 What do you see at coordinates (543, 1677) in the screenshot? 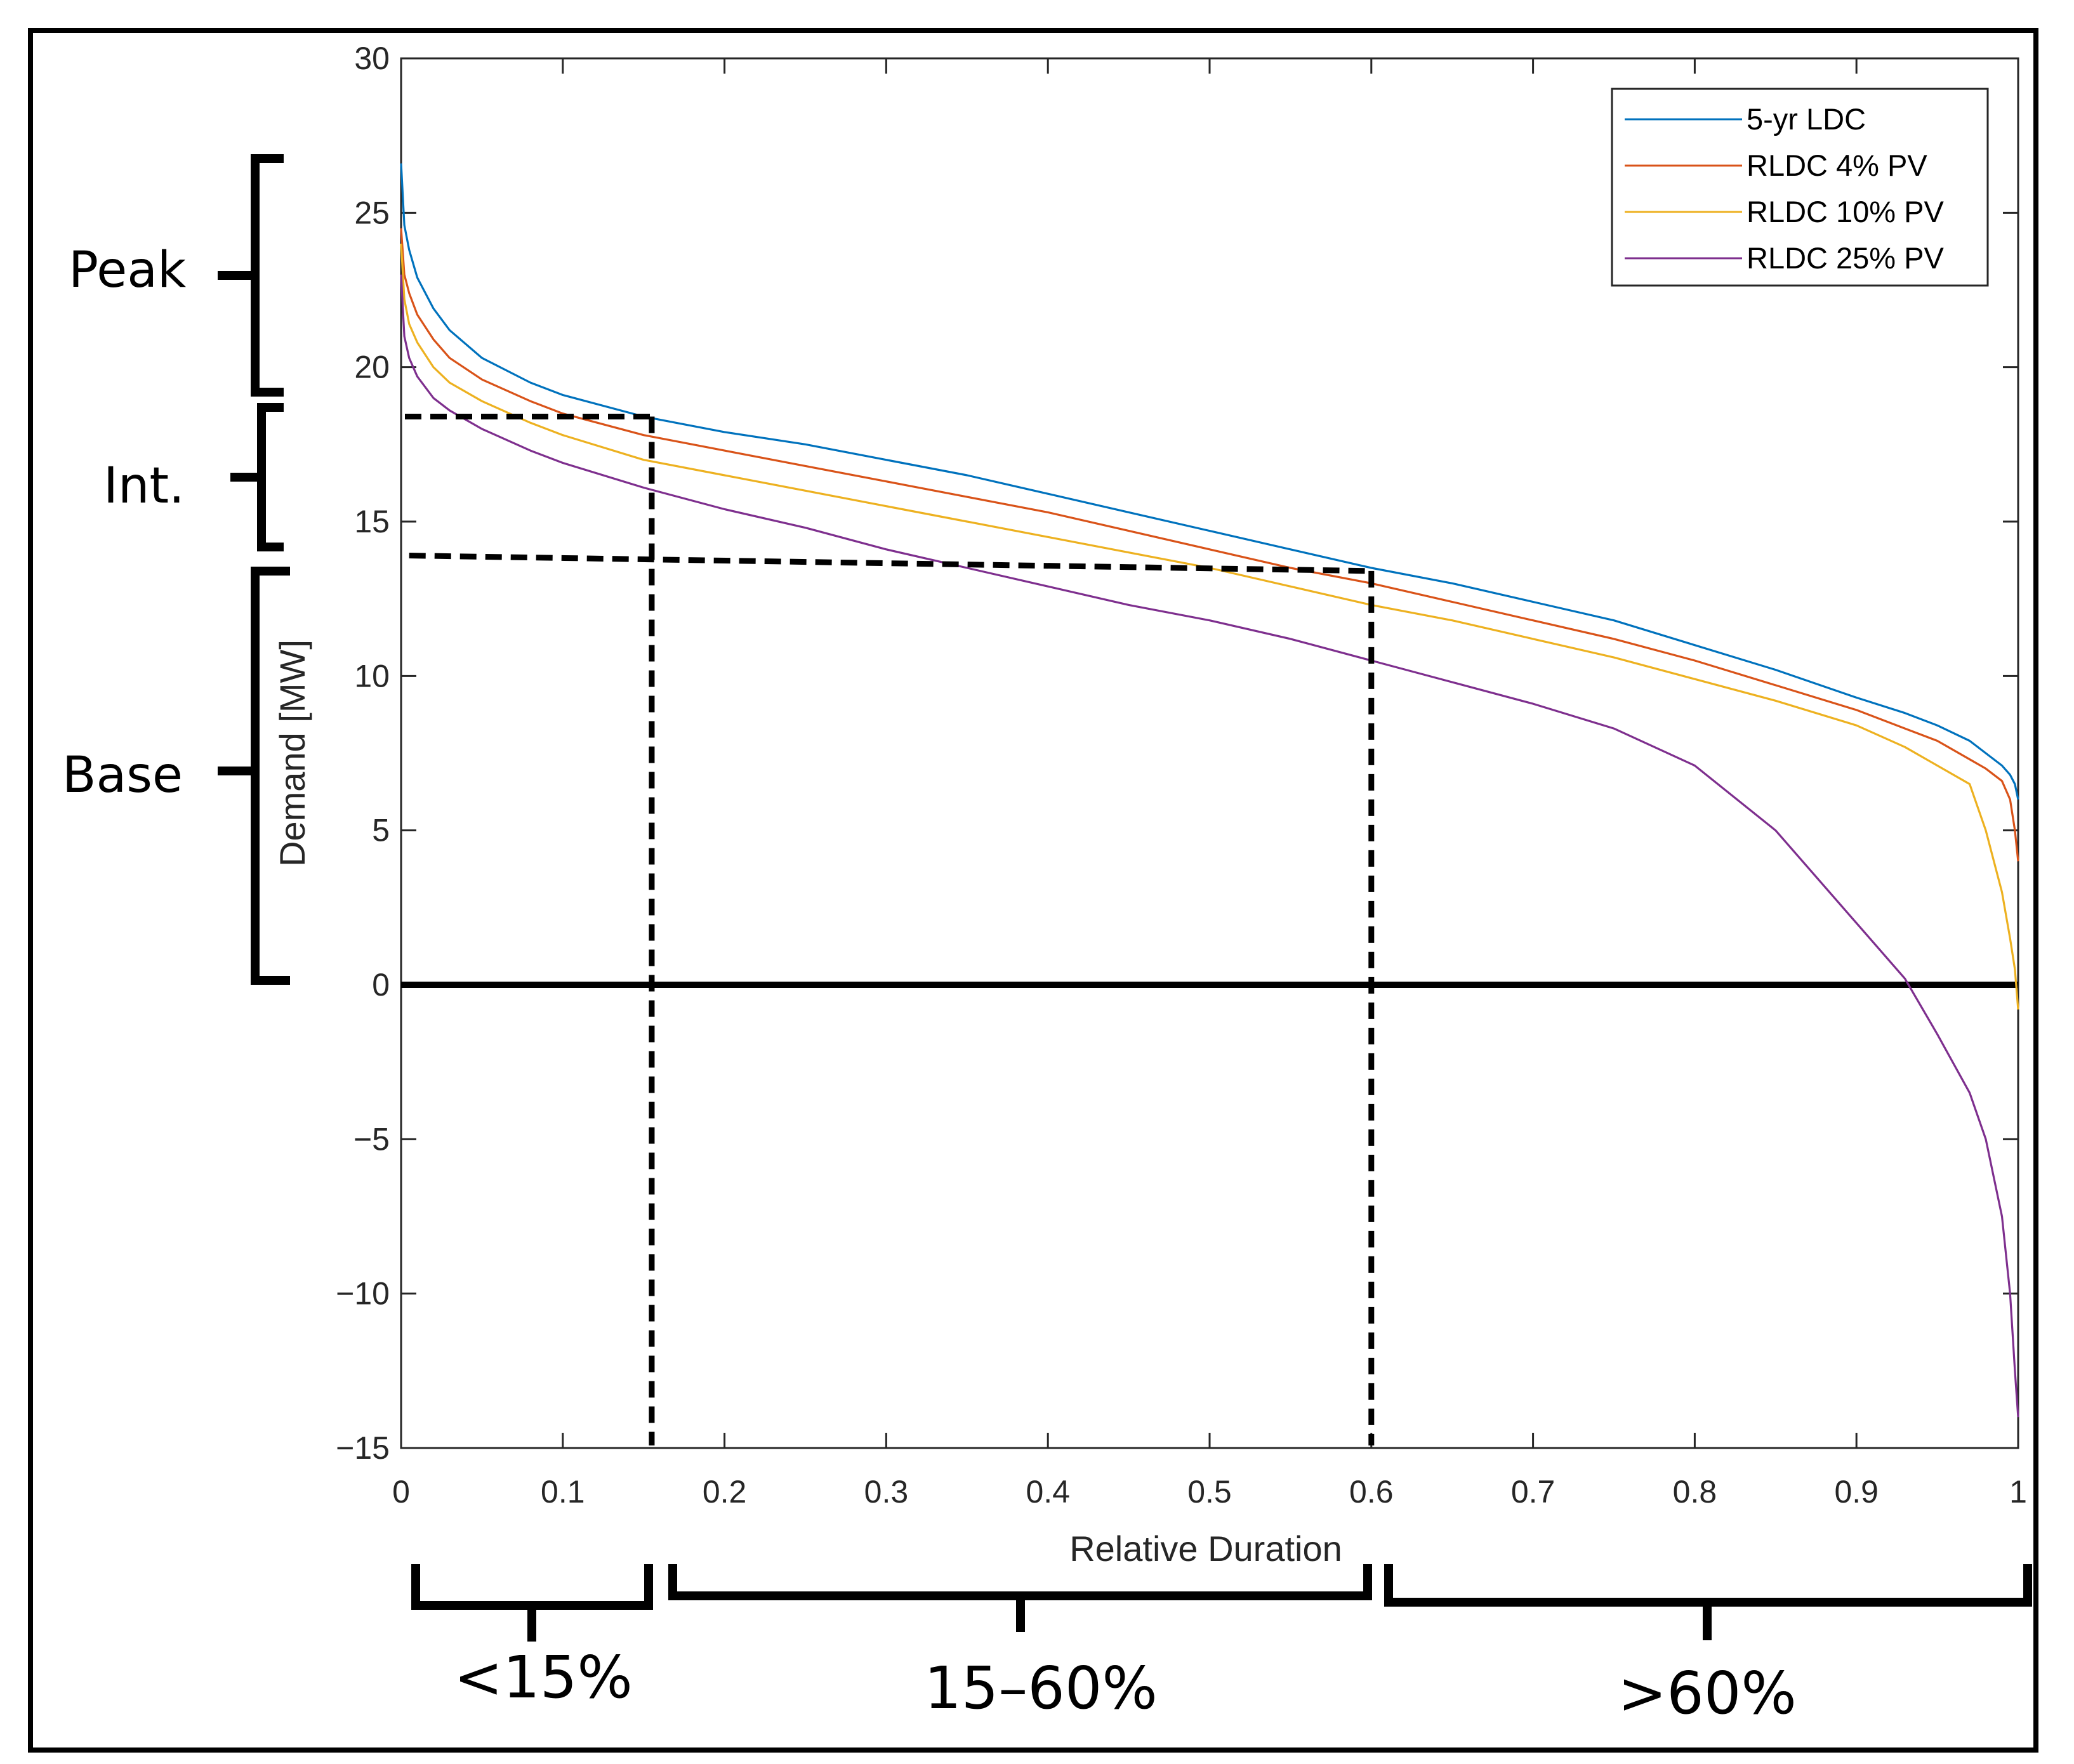
I see `duration-label-under-15: <15%` at bounding box center [543, 1677].